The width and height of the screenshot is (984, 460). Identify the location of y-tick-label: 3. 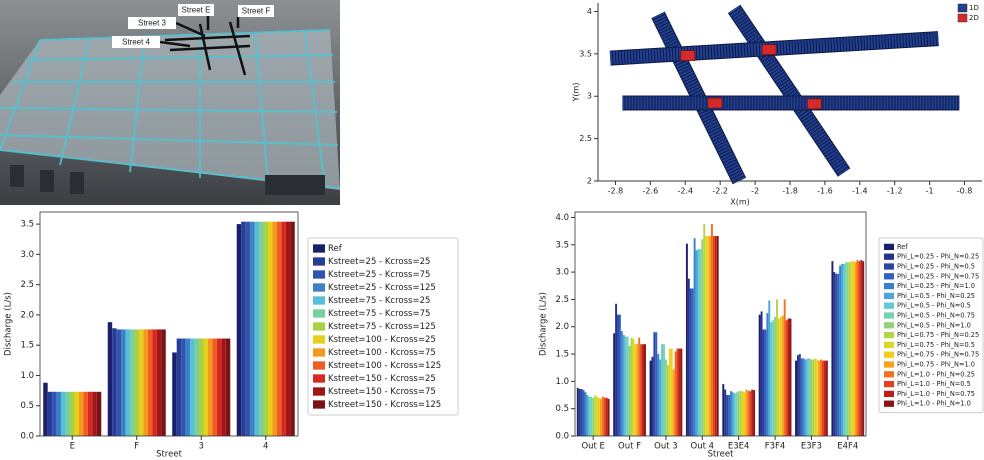
(589, 96).